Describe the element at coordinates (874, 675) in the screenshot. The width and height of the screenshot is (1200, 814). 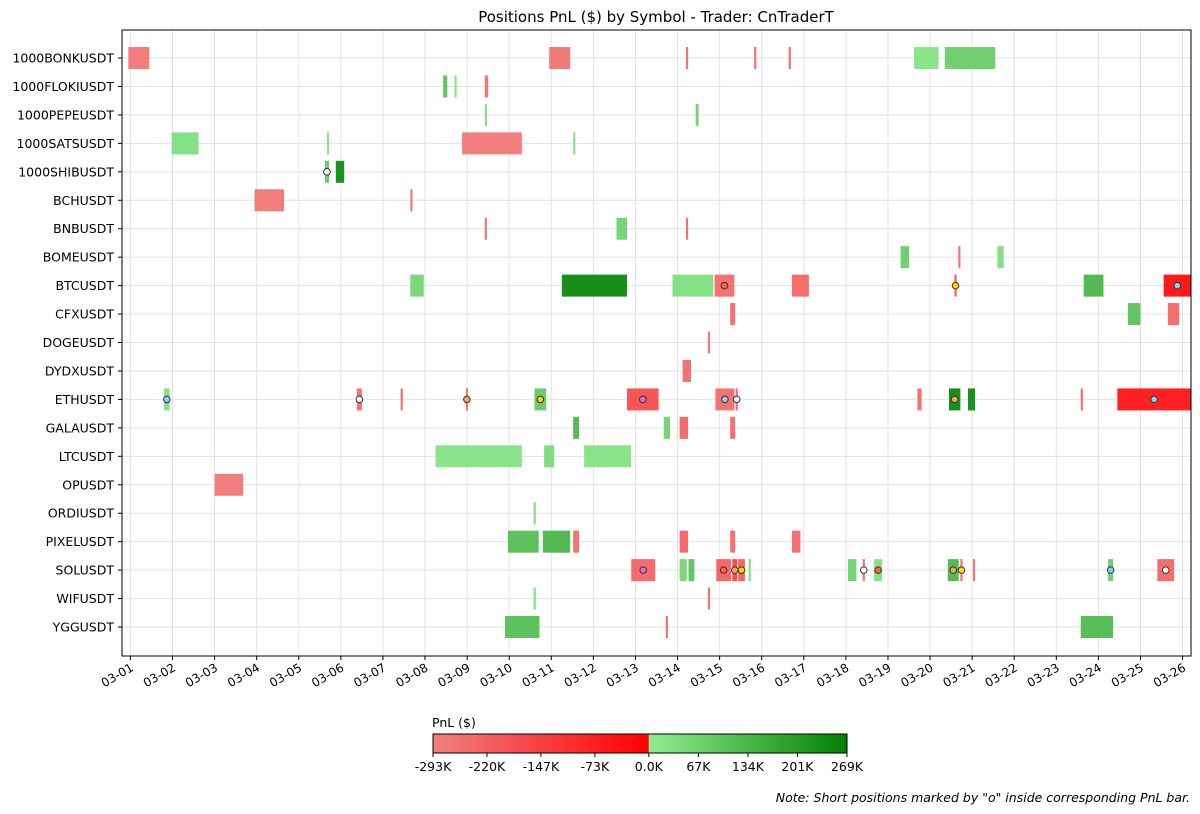
I see `x-tick-label: 03-19` at that location.